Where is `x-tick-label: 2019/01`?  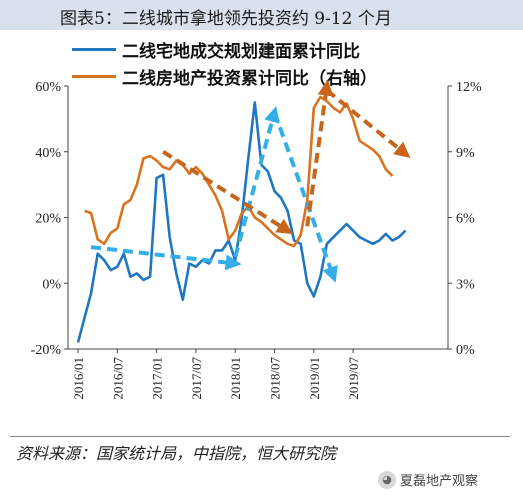
x-tick-label: 2019/01 is located at coordinates (314, 378).